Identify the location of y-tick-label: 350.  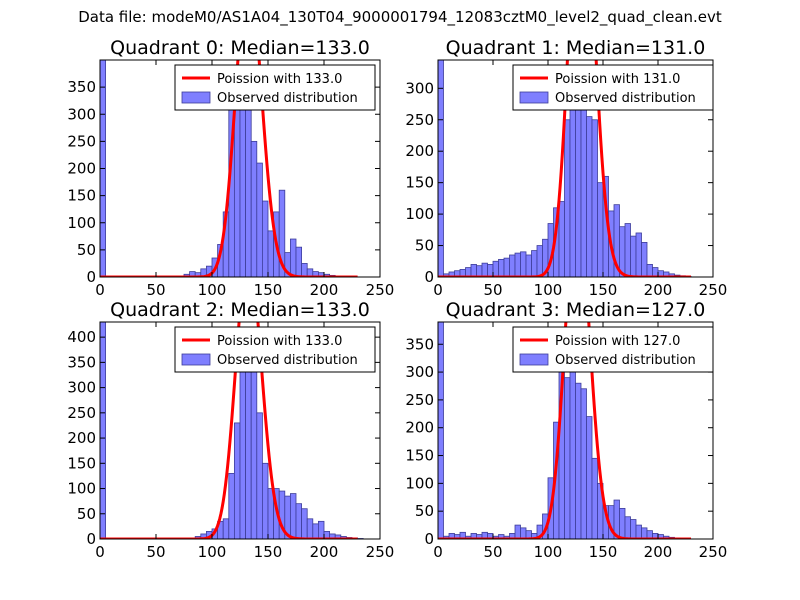
(419, 344).